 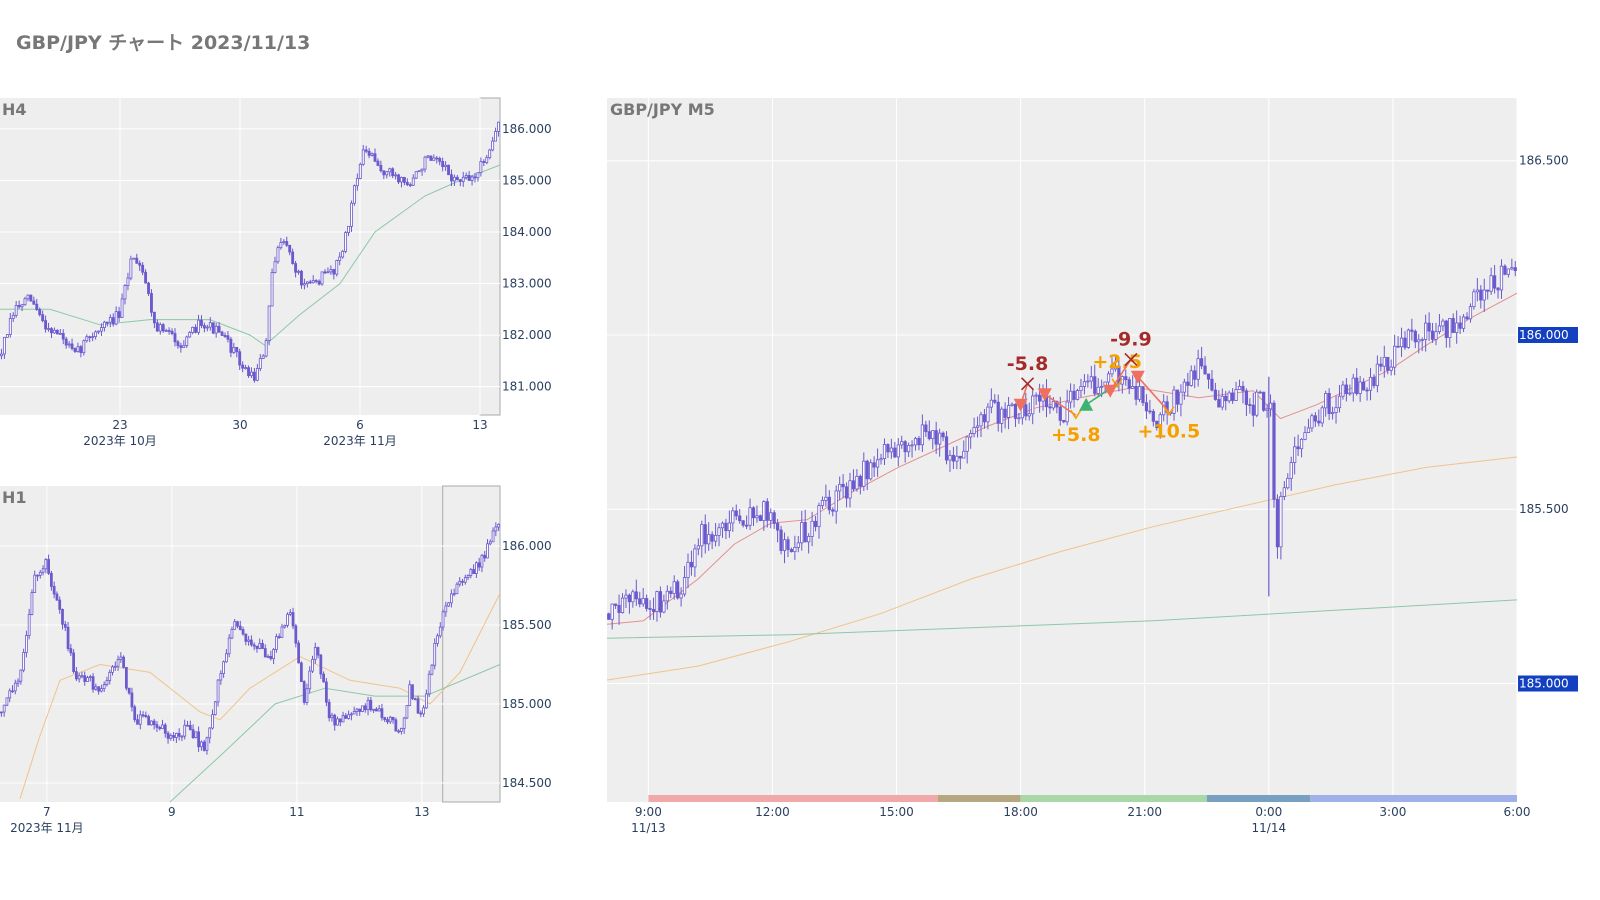 I want to click on h4-y-tick-label: 186.000, so click(x=527, y=129).